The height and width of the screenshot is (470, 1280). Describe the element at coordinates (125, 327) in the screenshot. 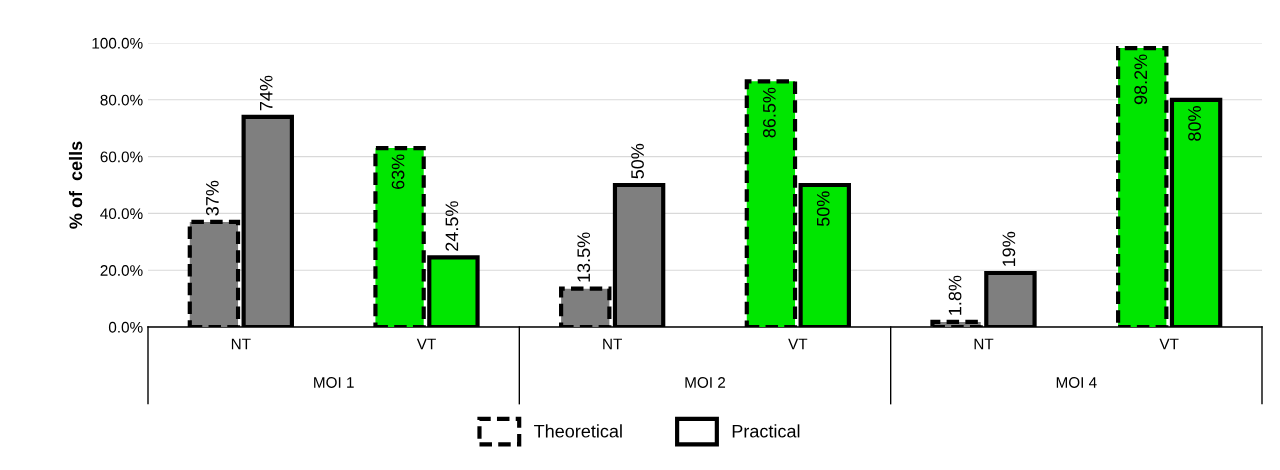

I see `y-tick-label: 0.0%` at that location.